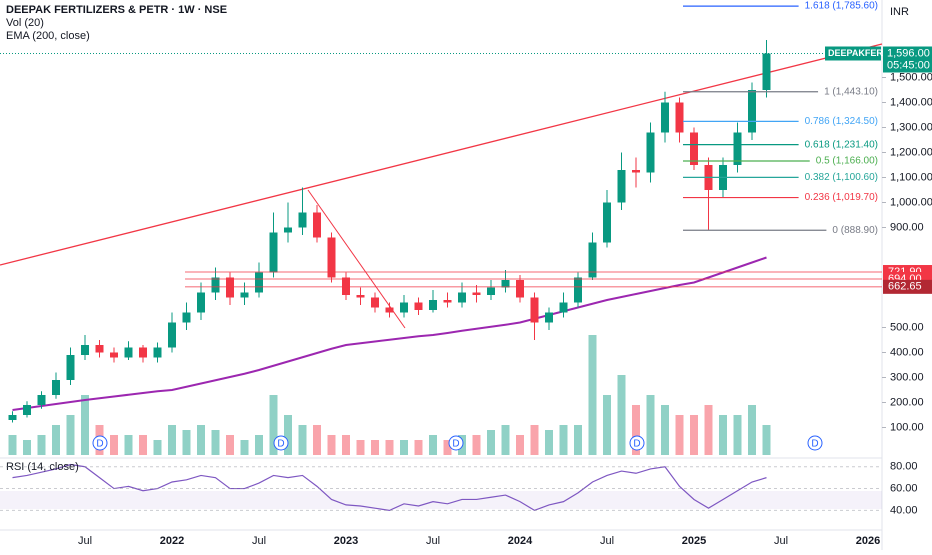 This screenshot has width=932, height=555. Describe the element at coordinates (908, 53) in the screenshot. I see `price-label: 1,596.00` at that location.